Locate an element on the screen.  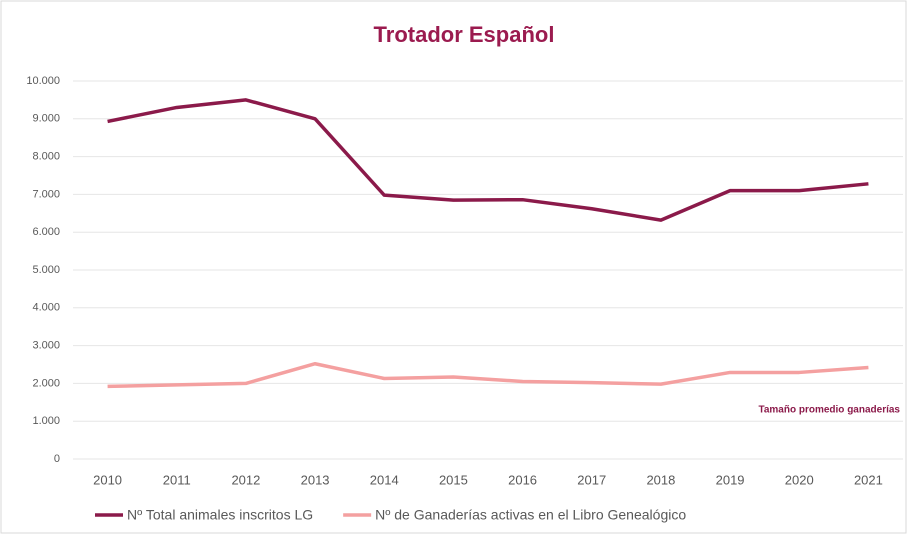
chart-title: Trotador Español is located at coordinates (464, 34).